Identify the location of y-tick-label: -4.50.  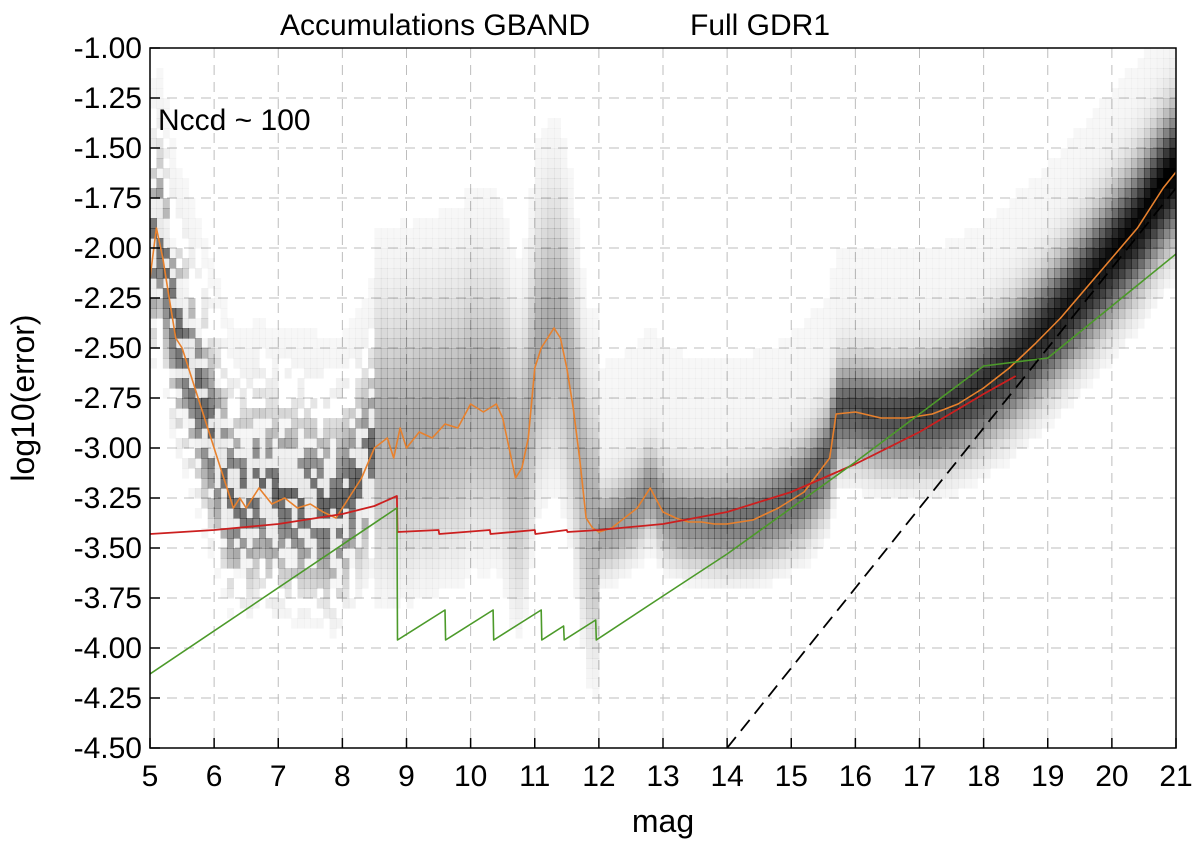
(108, 748).